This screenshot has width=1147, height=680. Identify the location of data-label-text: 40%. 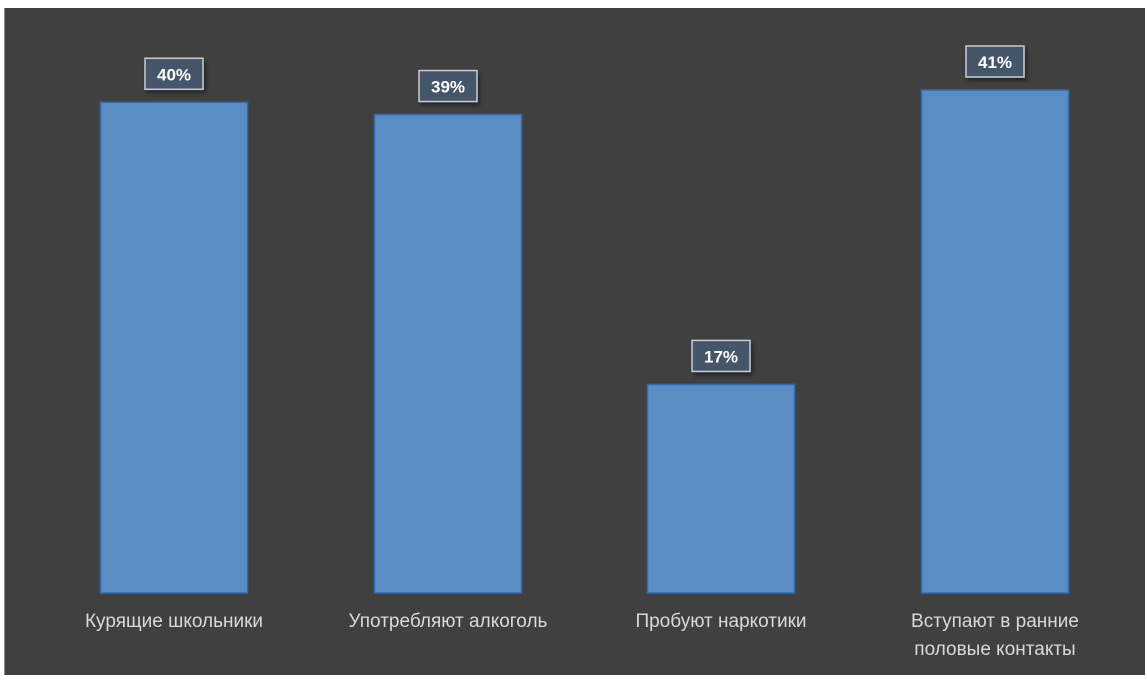
(174, 74).